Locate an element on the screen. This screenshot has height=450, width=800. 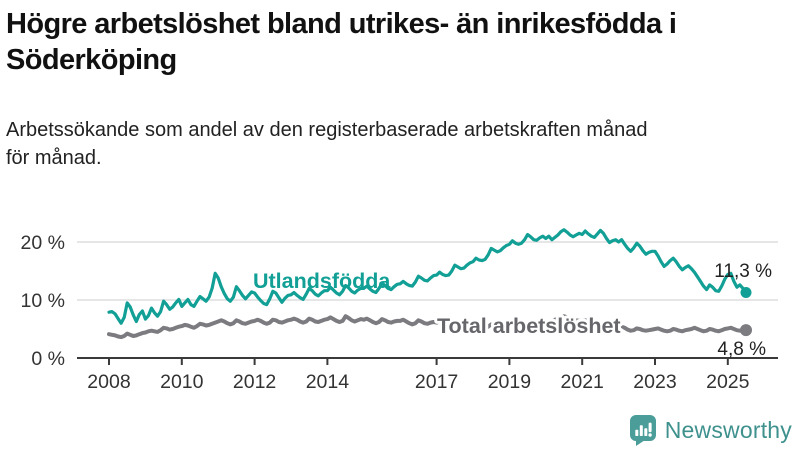
x-tick-label: 2023 is located at coordinates (654, 382).